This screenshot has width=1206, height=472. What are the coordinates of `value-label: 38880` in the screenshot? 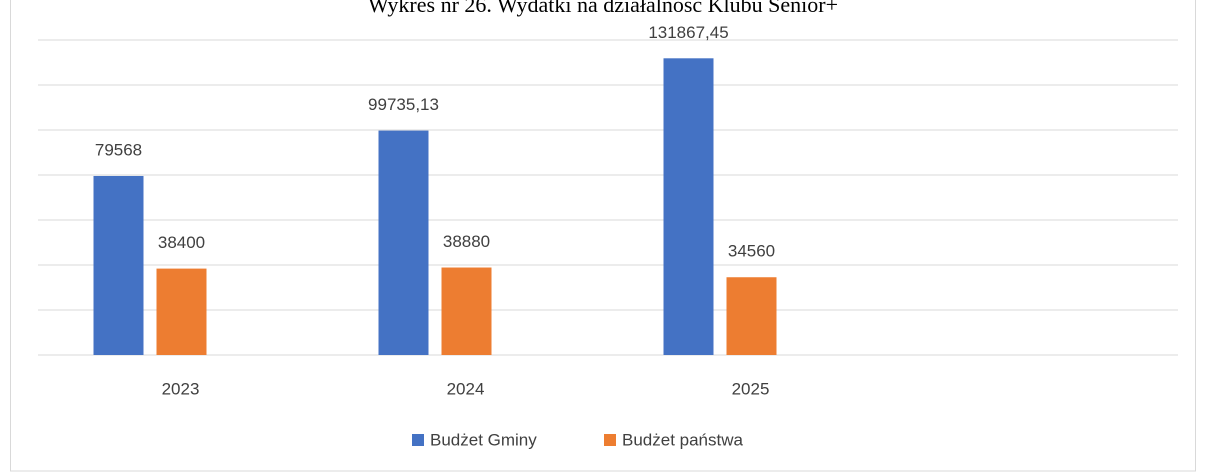 It's located at (466, 241).